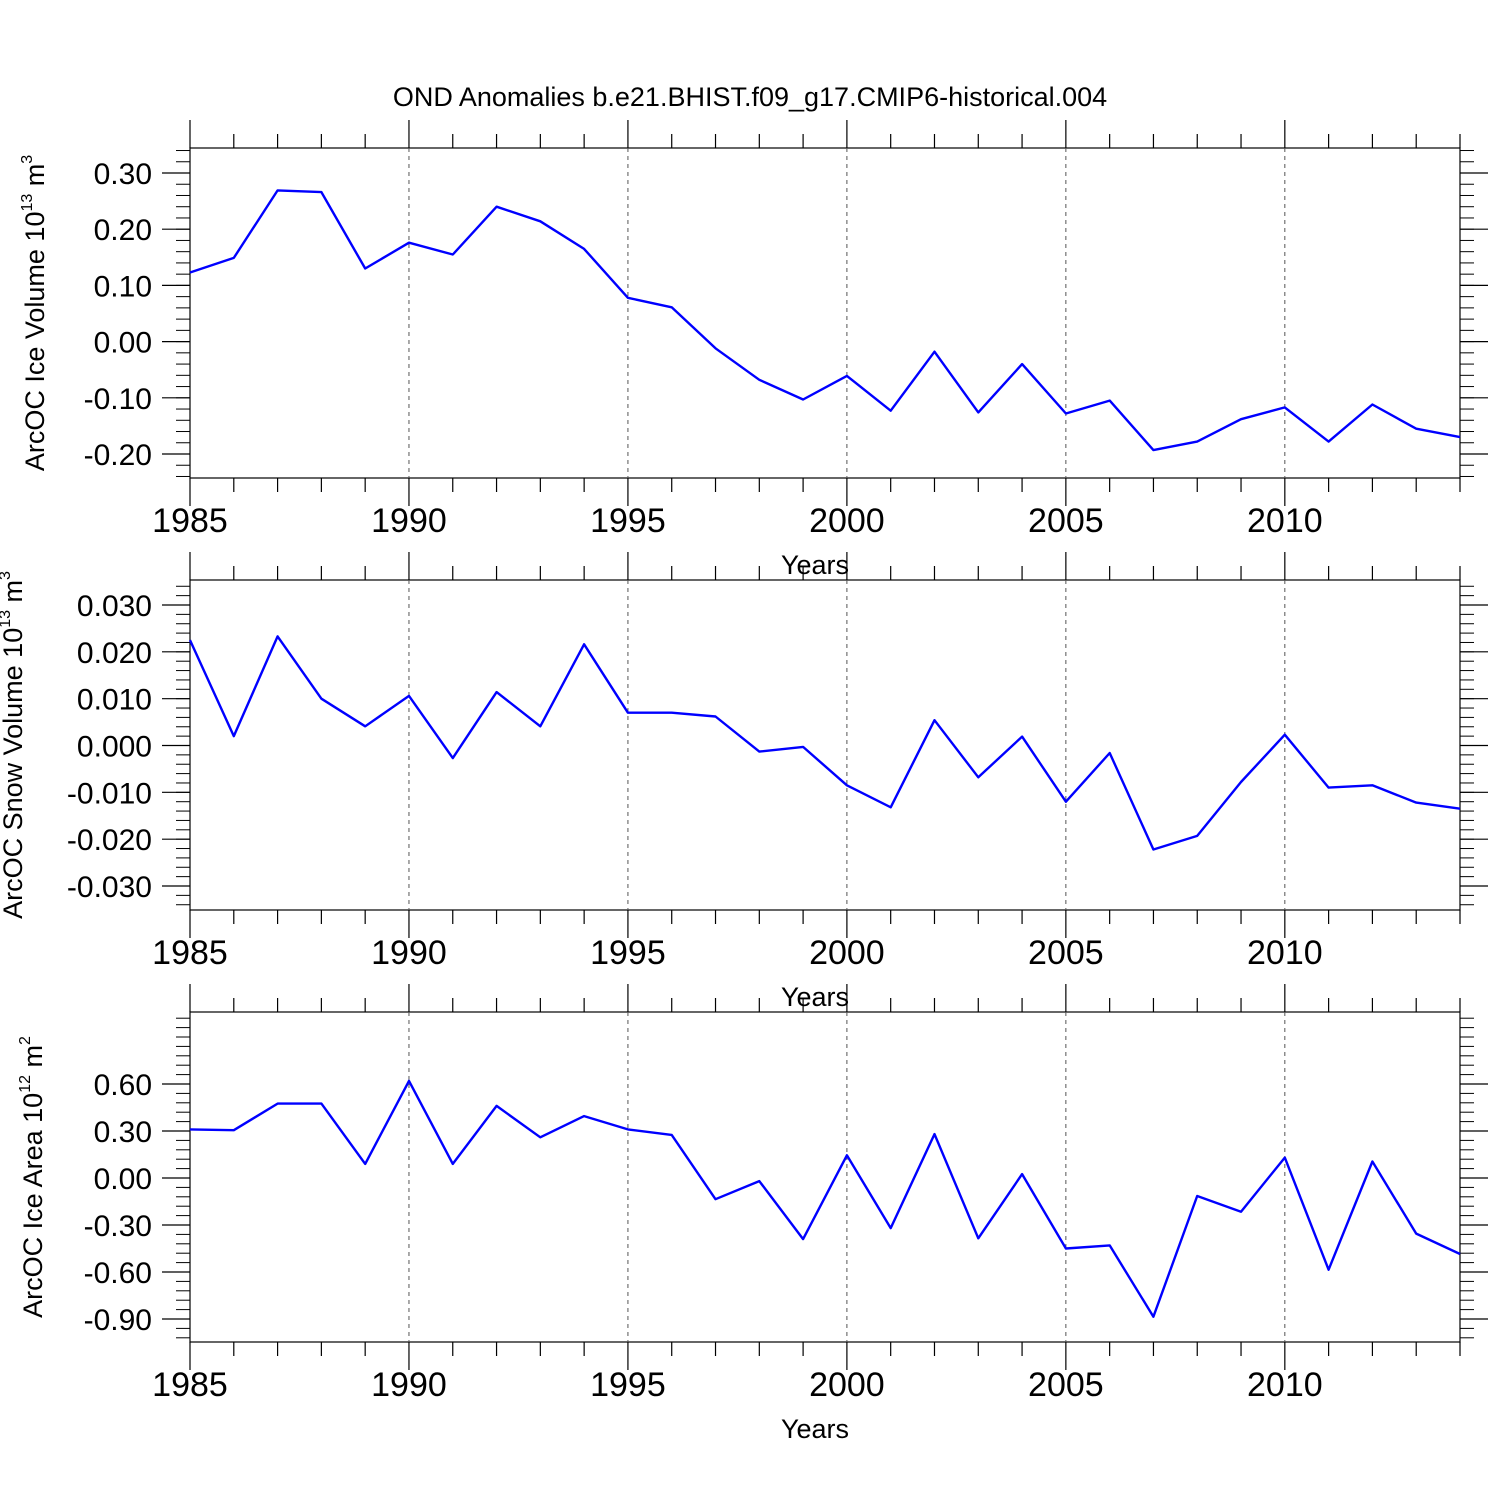  What do you see at coordinates (123, 230) in the screenshot?
I see `y-tick-label: 0.20` at bounding box center [123, 230].